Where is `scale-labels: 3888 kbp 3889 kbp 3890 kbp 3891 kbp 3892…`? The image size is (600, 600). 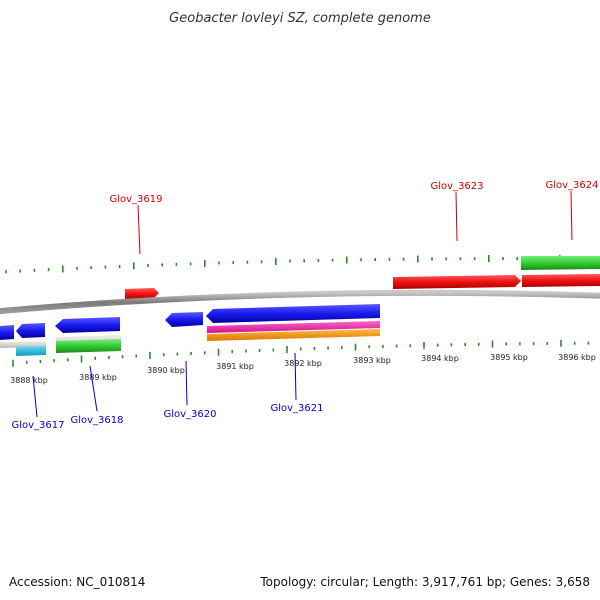 scale-labels: 3888 kbp 3889 kbp 3890 kbp 3891 kbp 3892… is located at coordinates (303, 369).